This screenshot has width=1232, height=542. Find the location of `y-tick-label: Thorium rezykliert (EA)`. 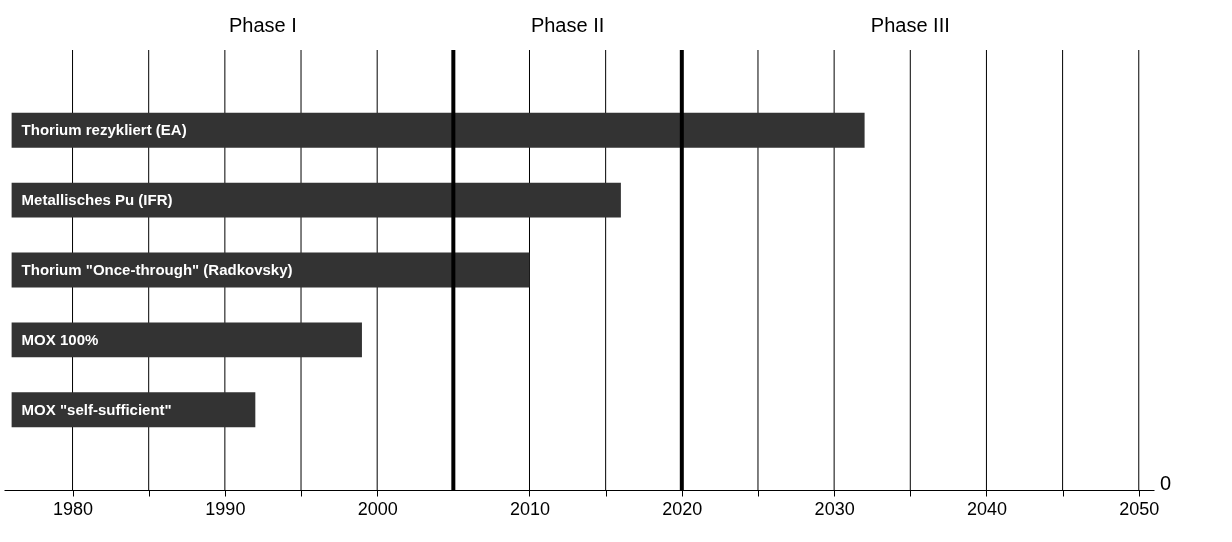

y-tick-label: Thorium rezykliert (EA) is located at coordinates (104, 130).